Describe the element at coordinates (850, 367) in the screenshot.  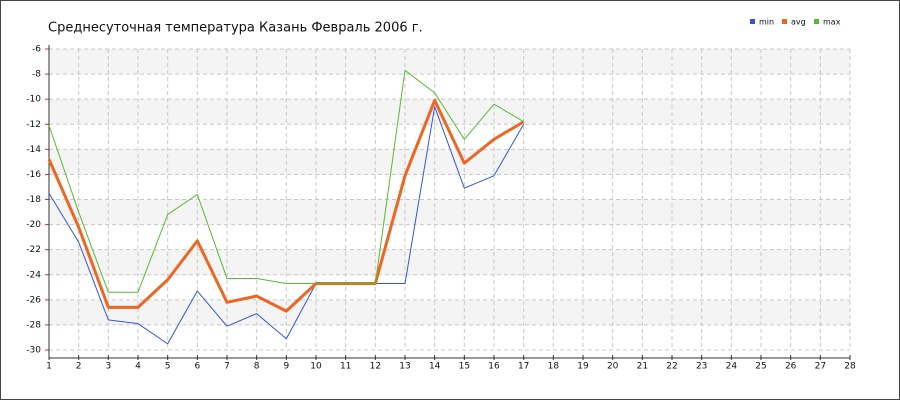
I see `x-tick-label: 28` at that location.